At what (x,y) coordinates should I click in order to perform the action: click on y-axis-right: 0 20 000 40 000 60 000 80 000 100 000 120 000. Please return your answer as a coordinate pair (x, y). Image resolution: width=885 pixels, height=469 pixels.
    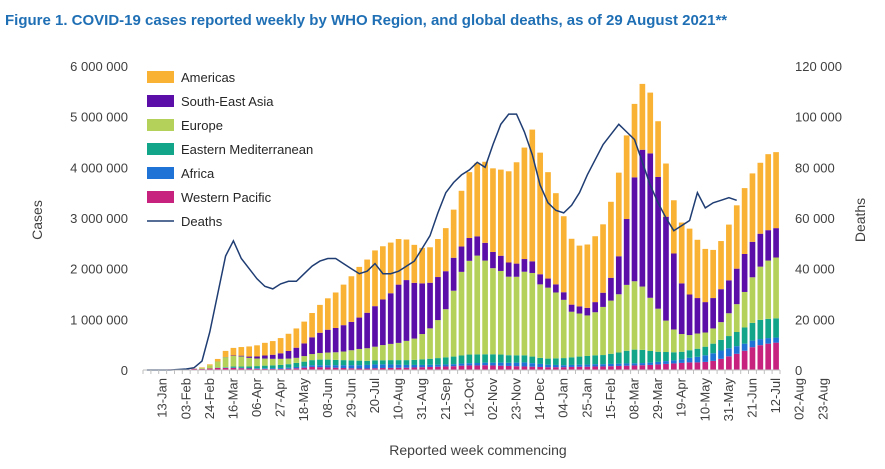
    Looking at the image, I should click on (818, 218).